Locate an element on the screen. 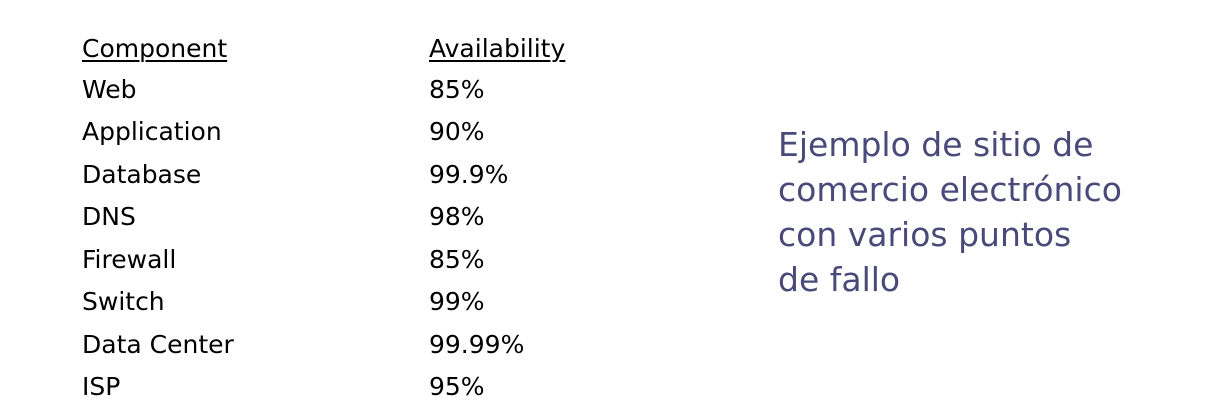 This screenshot has width=1212, height=417. cell-availability: 99.99% is located at coordinates (477, 344).